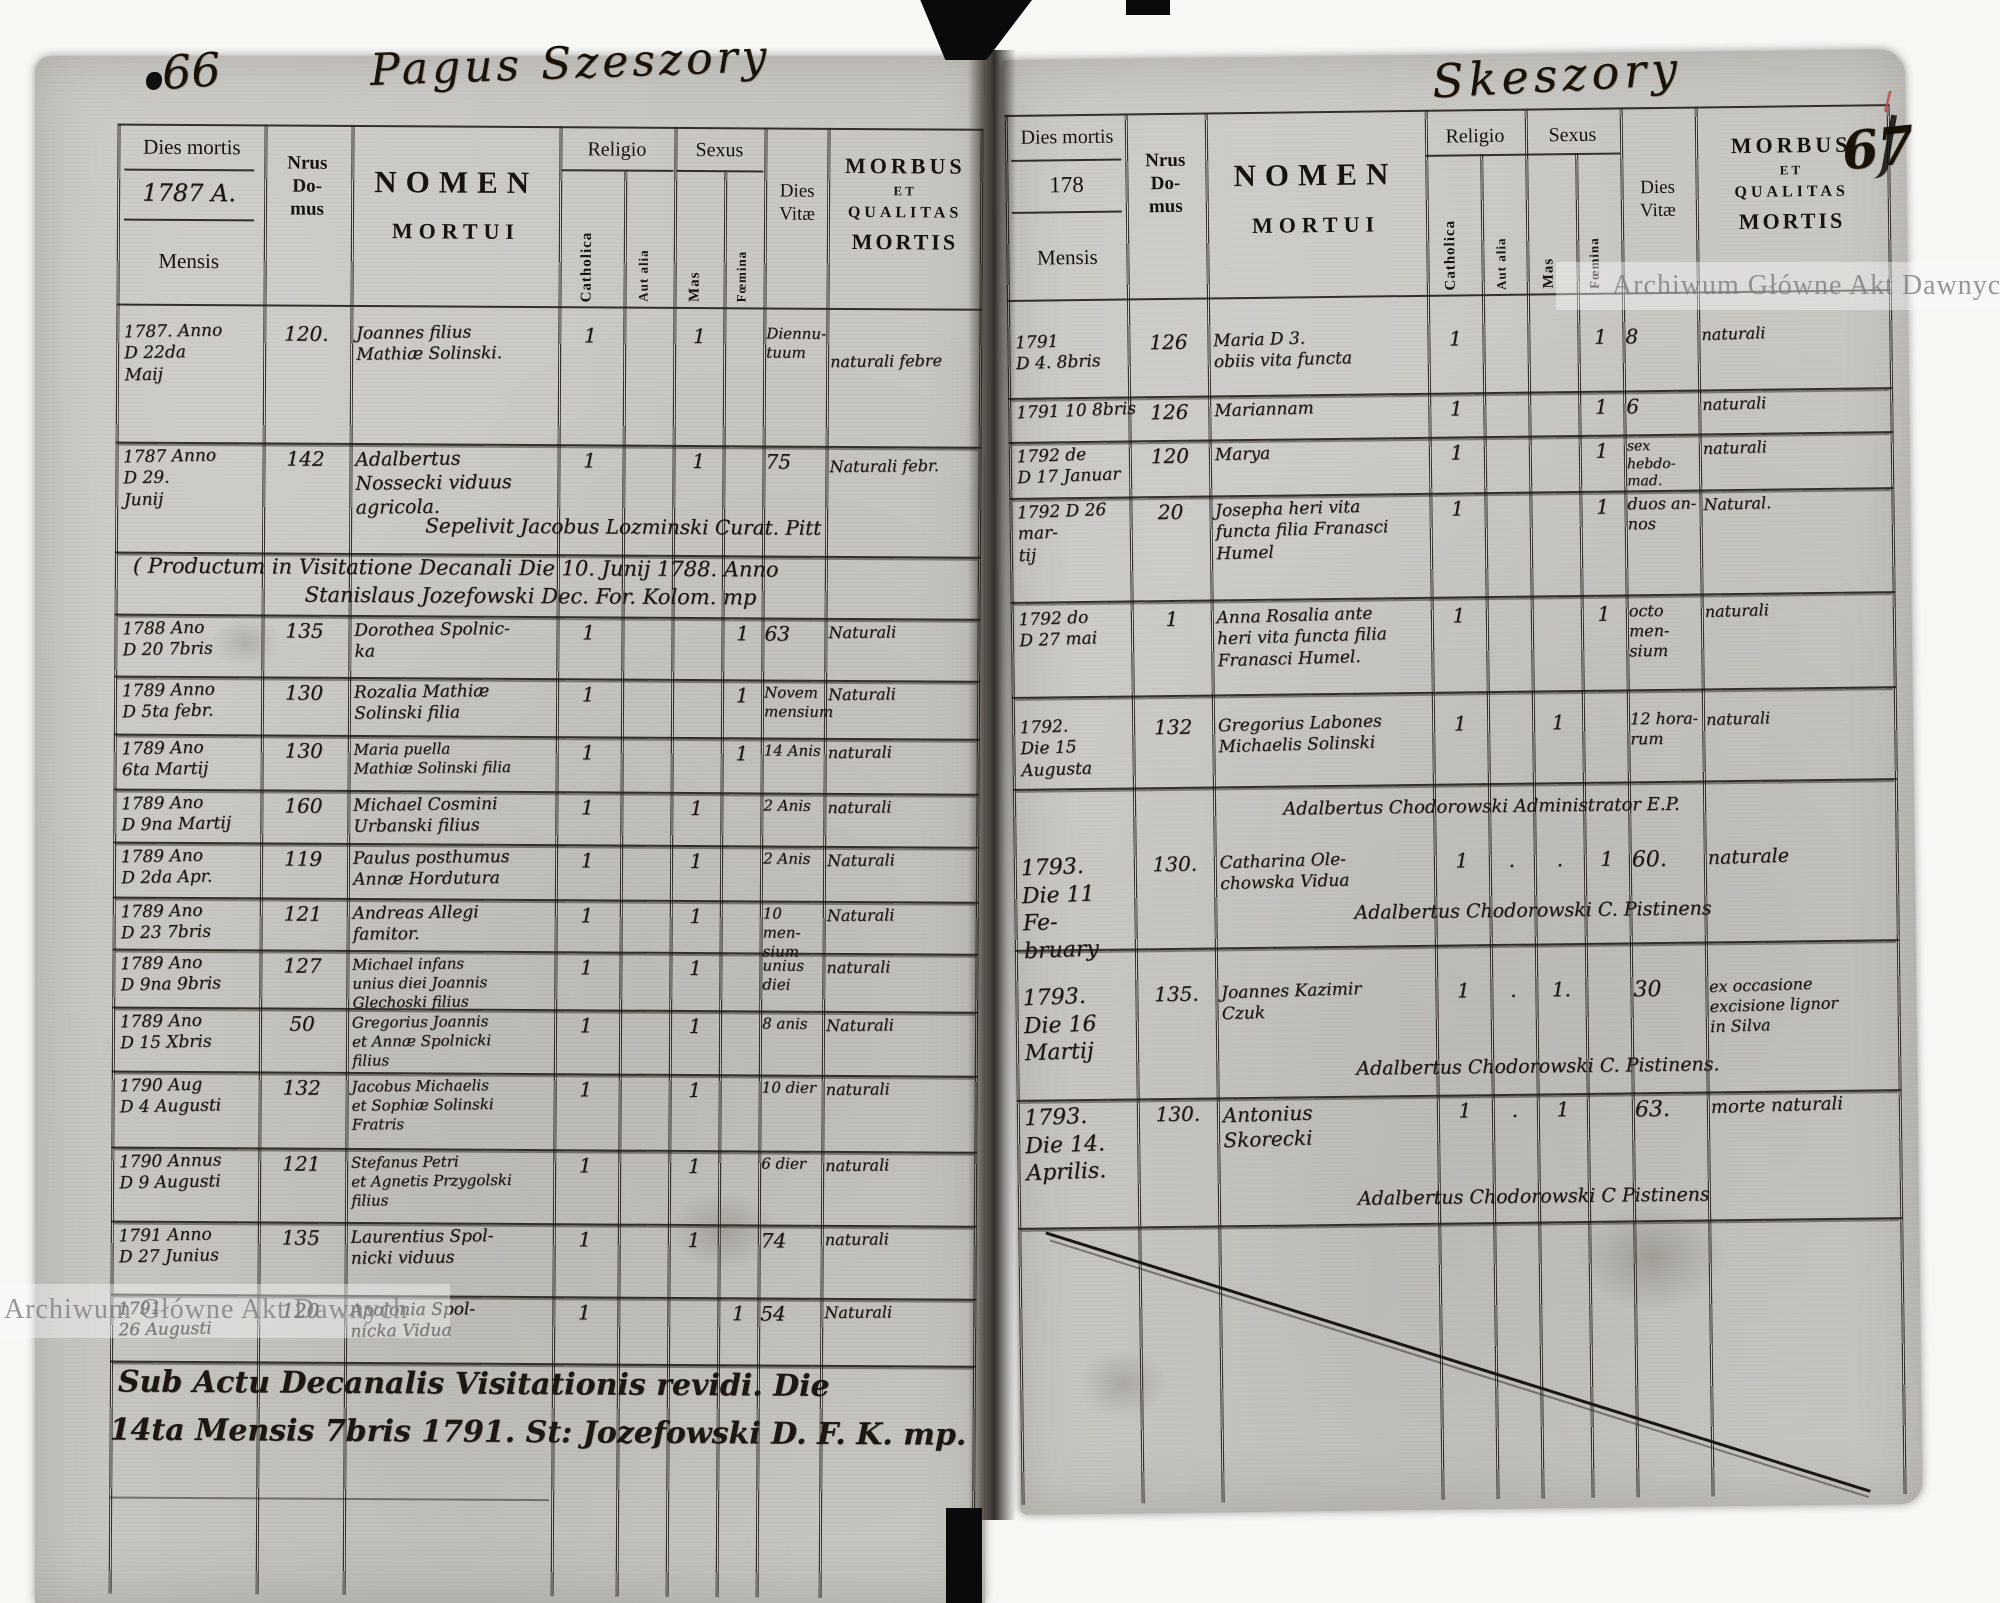 Image resolution: width=2000 pixels, height=1603 pixels. Describe the element at coordinates (784, 1163) in the screenshot. I see `dies-vitae-cell: 6 dier` at that location.